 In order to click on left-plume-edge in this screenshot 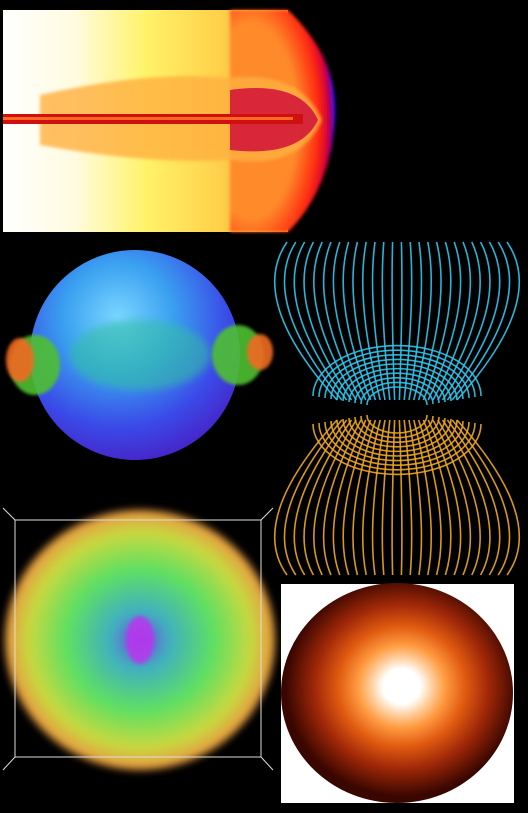, I will do `click(20, 360)`.